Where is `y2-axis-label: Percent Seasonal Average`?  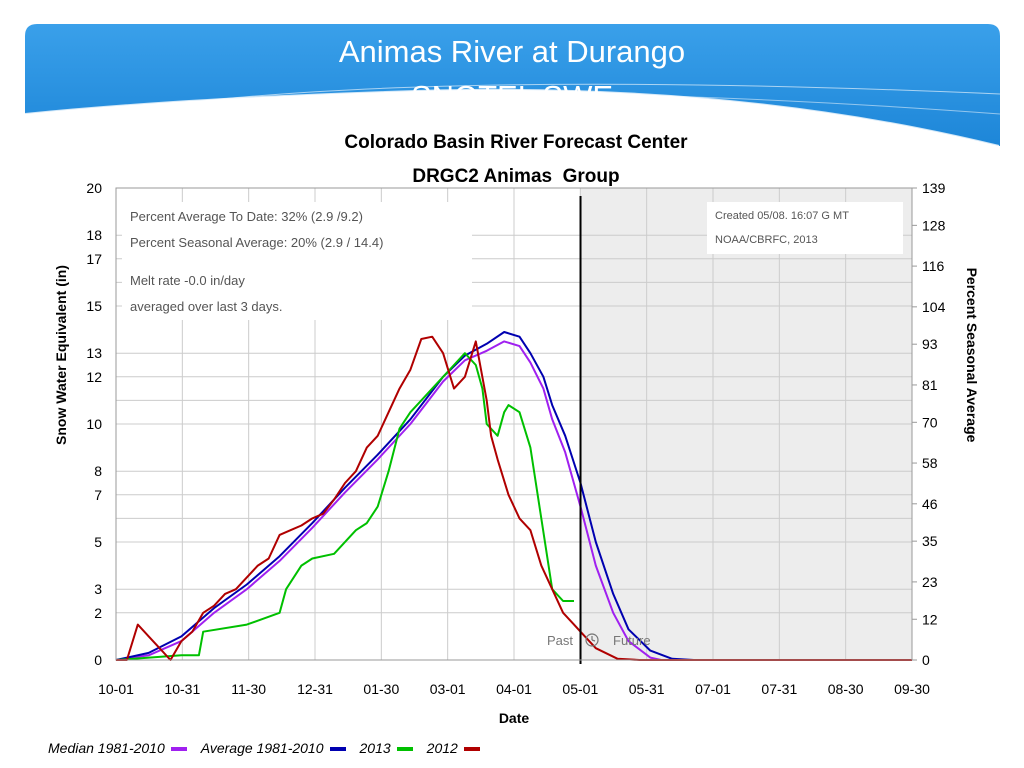
y2-axis-label: Percent Seasonal Average is located at coordinates (972, 355).